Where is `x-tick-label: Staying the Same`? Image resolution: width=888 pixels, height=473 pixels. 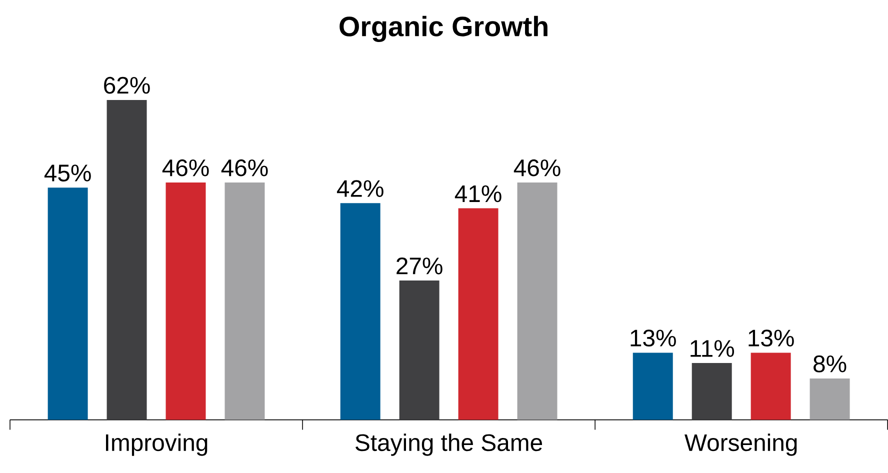 x-tick-label: Staying the Same is located at coordinates (449, 445).